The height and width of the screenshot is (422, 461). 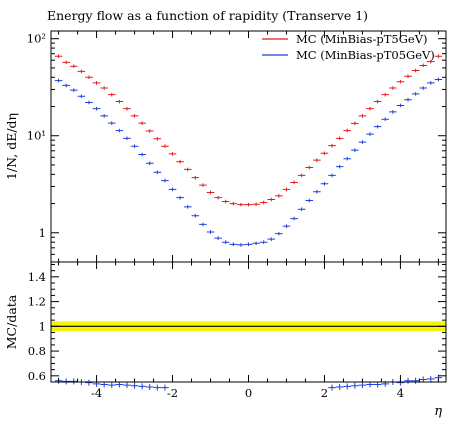 I want to click on main-y-tick-label: 10¹, so click(x=36, y=136).